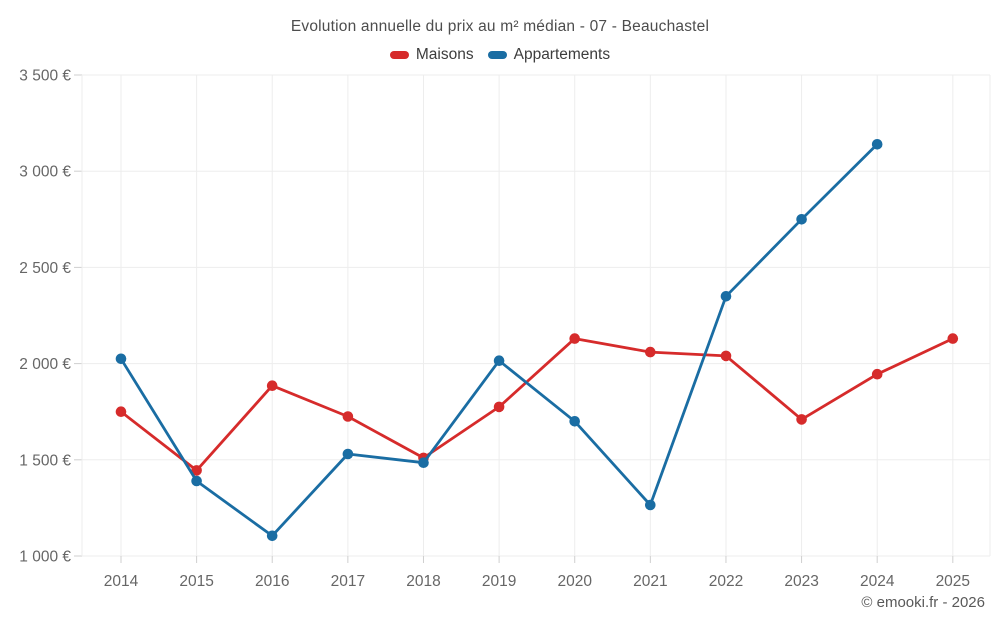 The image size is (1000, 625). I want to click on legend-item-maisons: Maisons, so click(431, 55).